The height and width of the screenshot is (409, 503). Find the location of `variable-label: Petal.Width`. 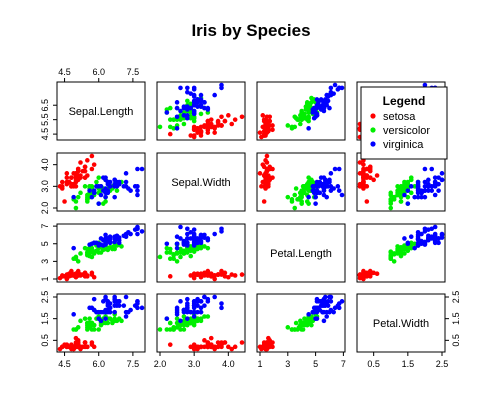

variable-label: Petal.Width is located at coordinates (401, 324).